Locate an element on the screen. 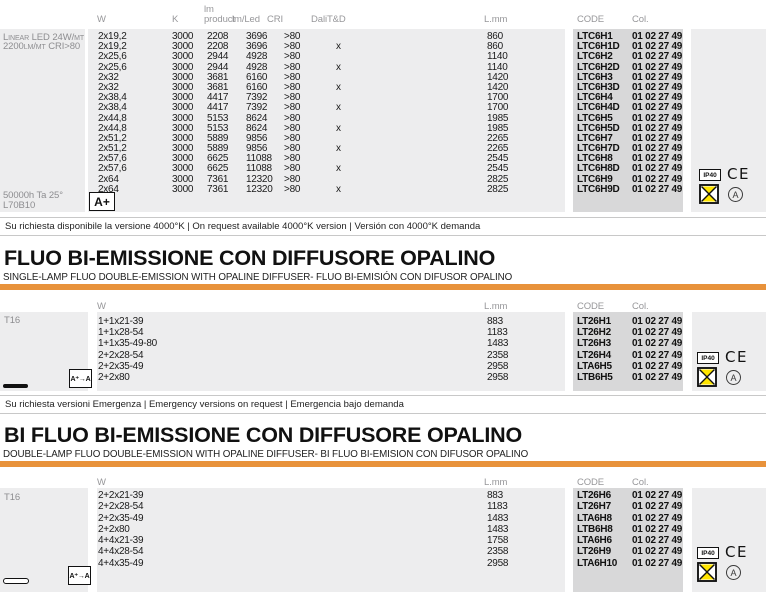  table-cell: LT26H3 is located at coordinates (594, 344).